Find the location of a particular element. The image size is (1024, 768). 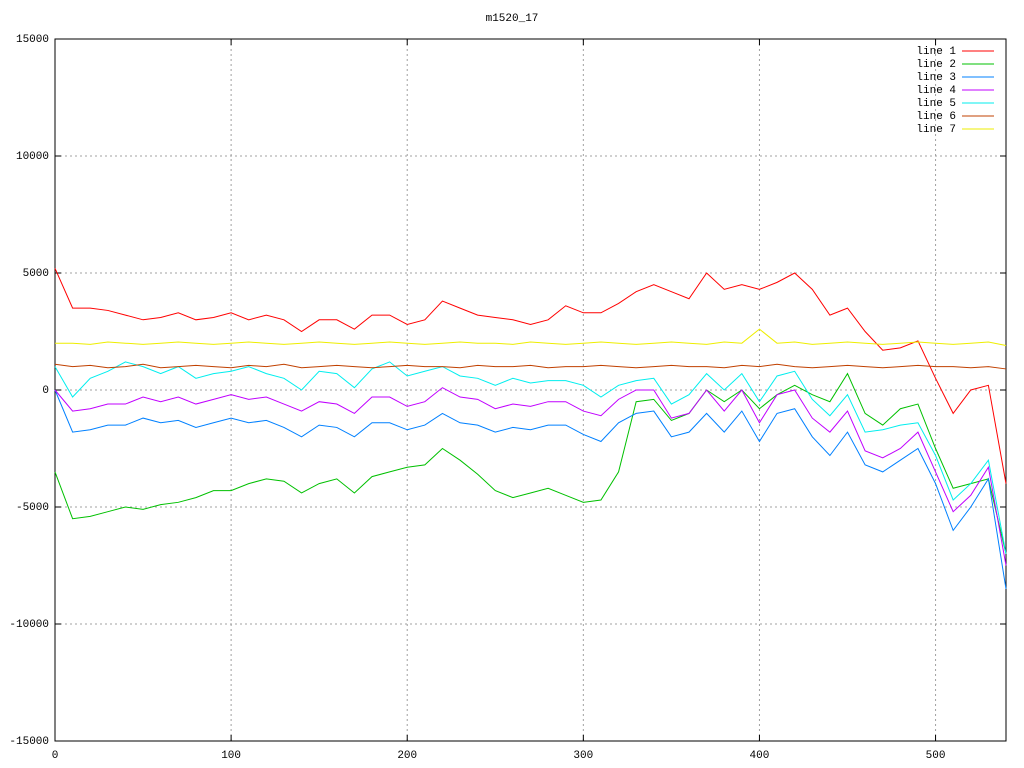

x-tick-label: 400 is located at coordinates (760, 756).